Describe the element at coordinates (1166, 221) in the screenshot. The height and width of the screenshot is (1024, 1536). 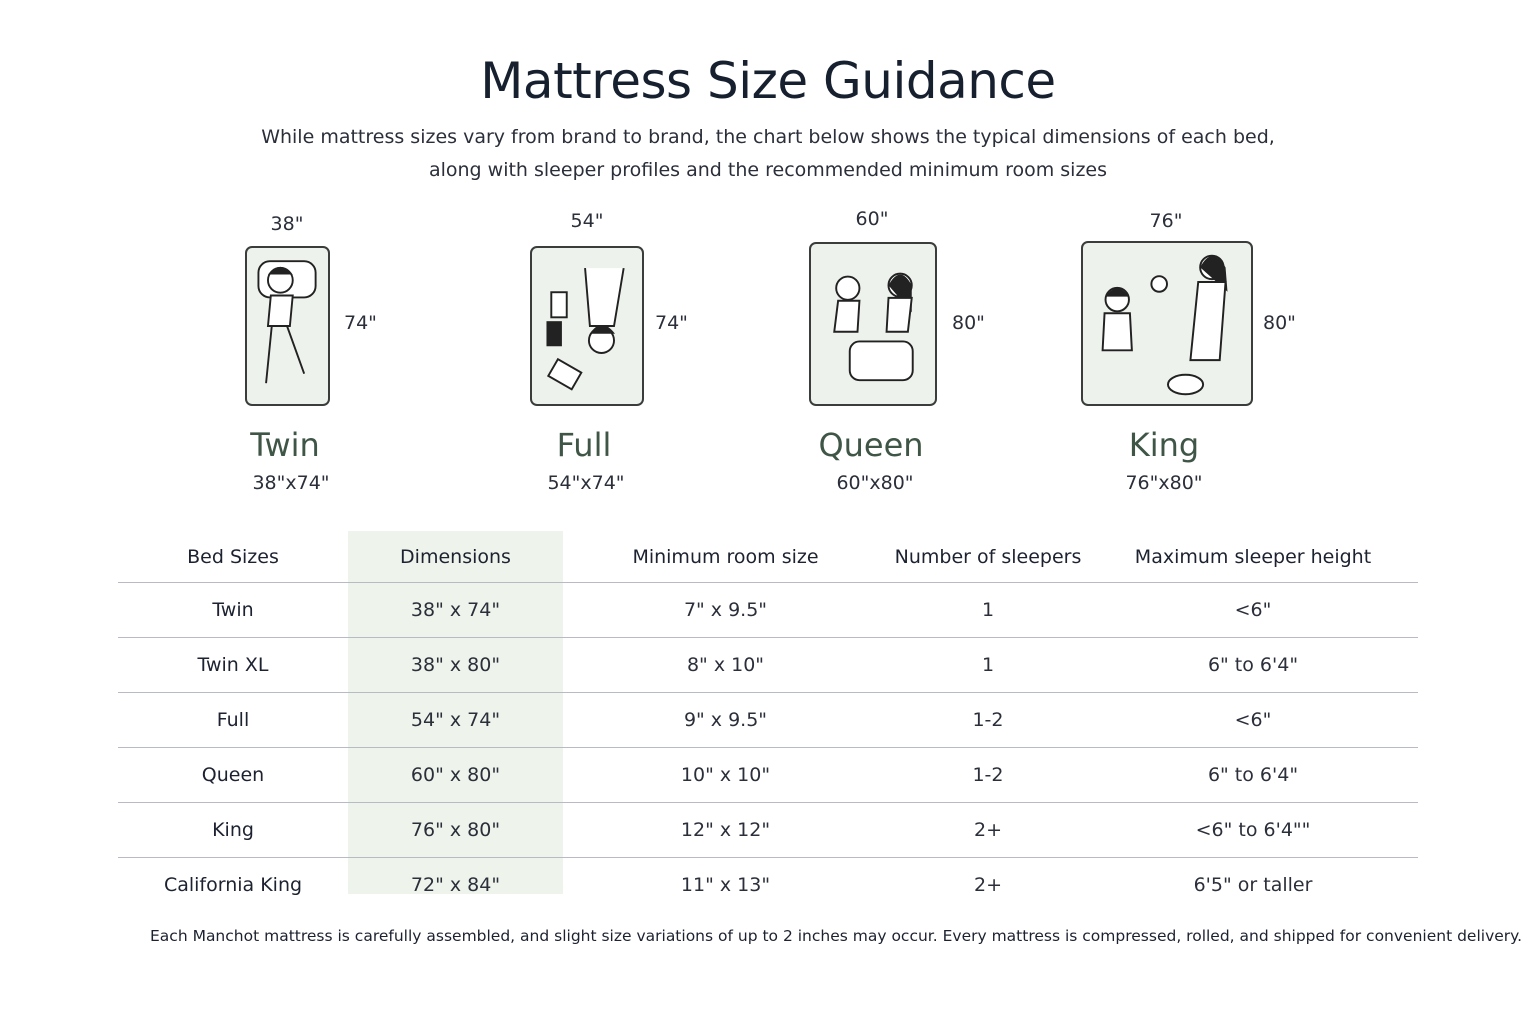
I see `king-width-label: 76"` at that location.